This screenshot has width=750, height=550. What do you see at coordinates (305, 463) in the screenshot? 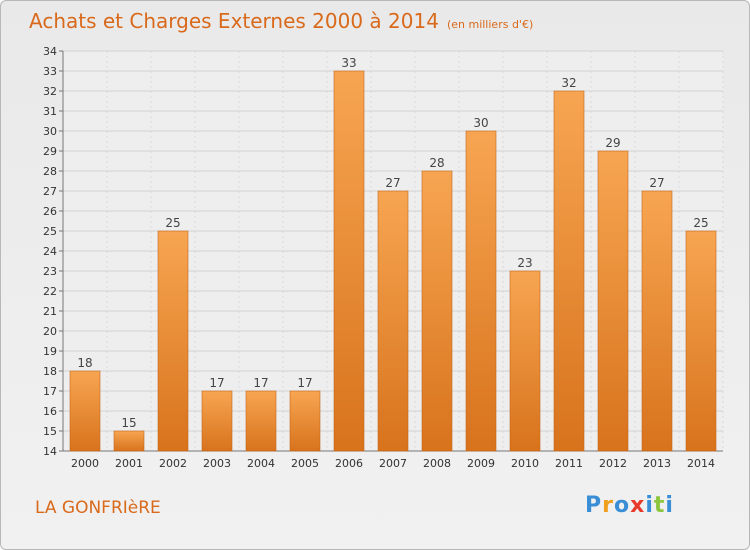
I see `x-tick-label: 2005` at bounding box center [305, 463].